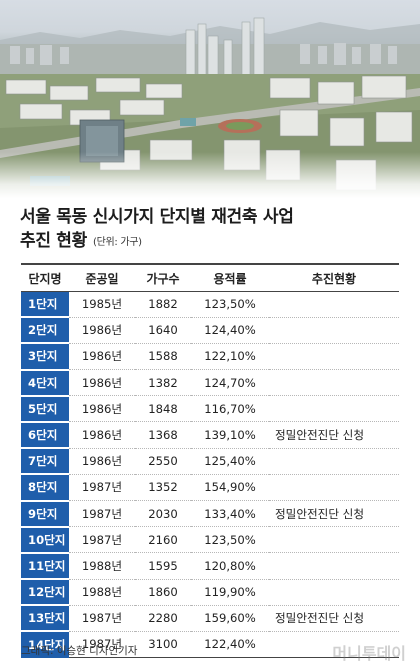  What do you see at coordinates (230, 409) in the screenshot?
I see `cell-floor-area-ratio: 116,70%` at bounding box center [230, 409].